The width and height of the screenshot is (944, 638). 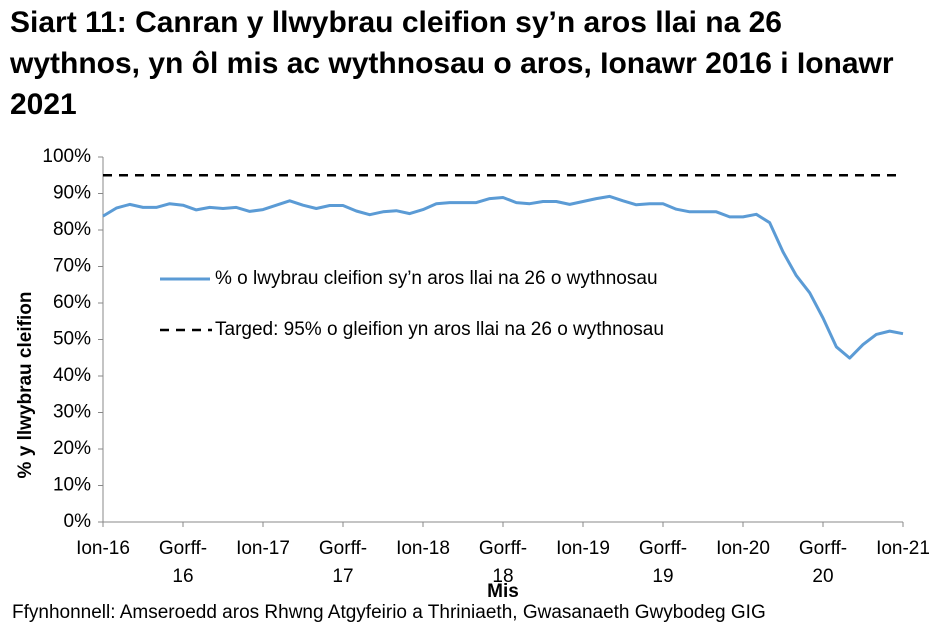 What do you see at coordinates (503, 591) in the screenshot?
I see `x-axis-label: Mis` at bounding box center [503, 591].